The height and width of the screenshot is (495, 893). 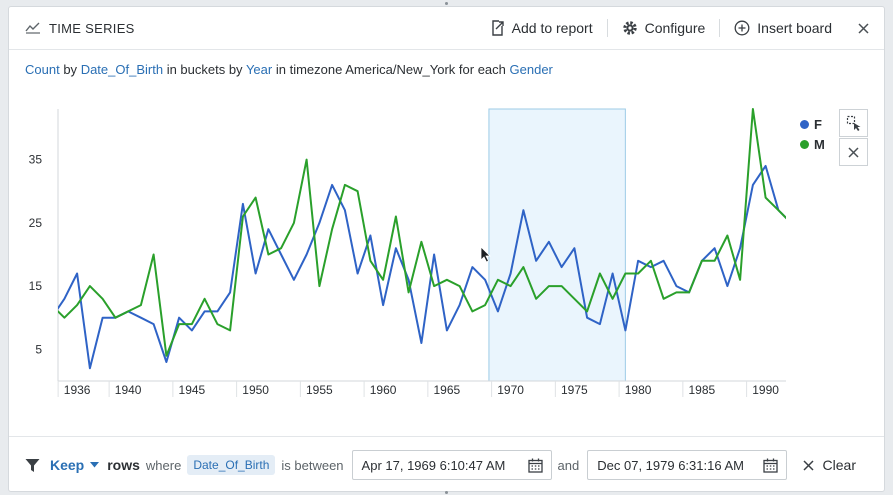 I want to click on export-icon, so click(x=497, y=28).